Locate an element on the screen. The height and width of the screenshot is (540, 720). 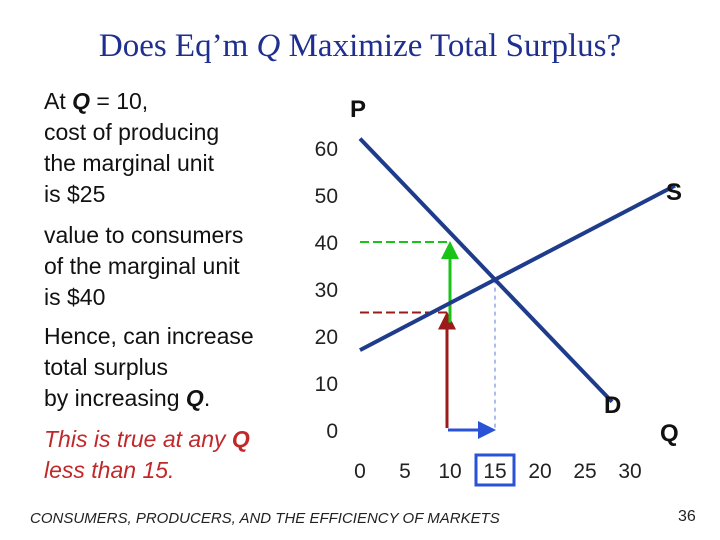
x-tick-label: 5 is located at coordinates (405, 471).